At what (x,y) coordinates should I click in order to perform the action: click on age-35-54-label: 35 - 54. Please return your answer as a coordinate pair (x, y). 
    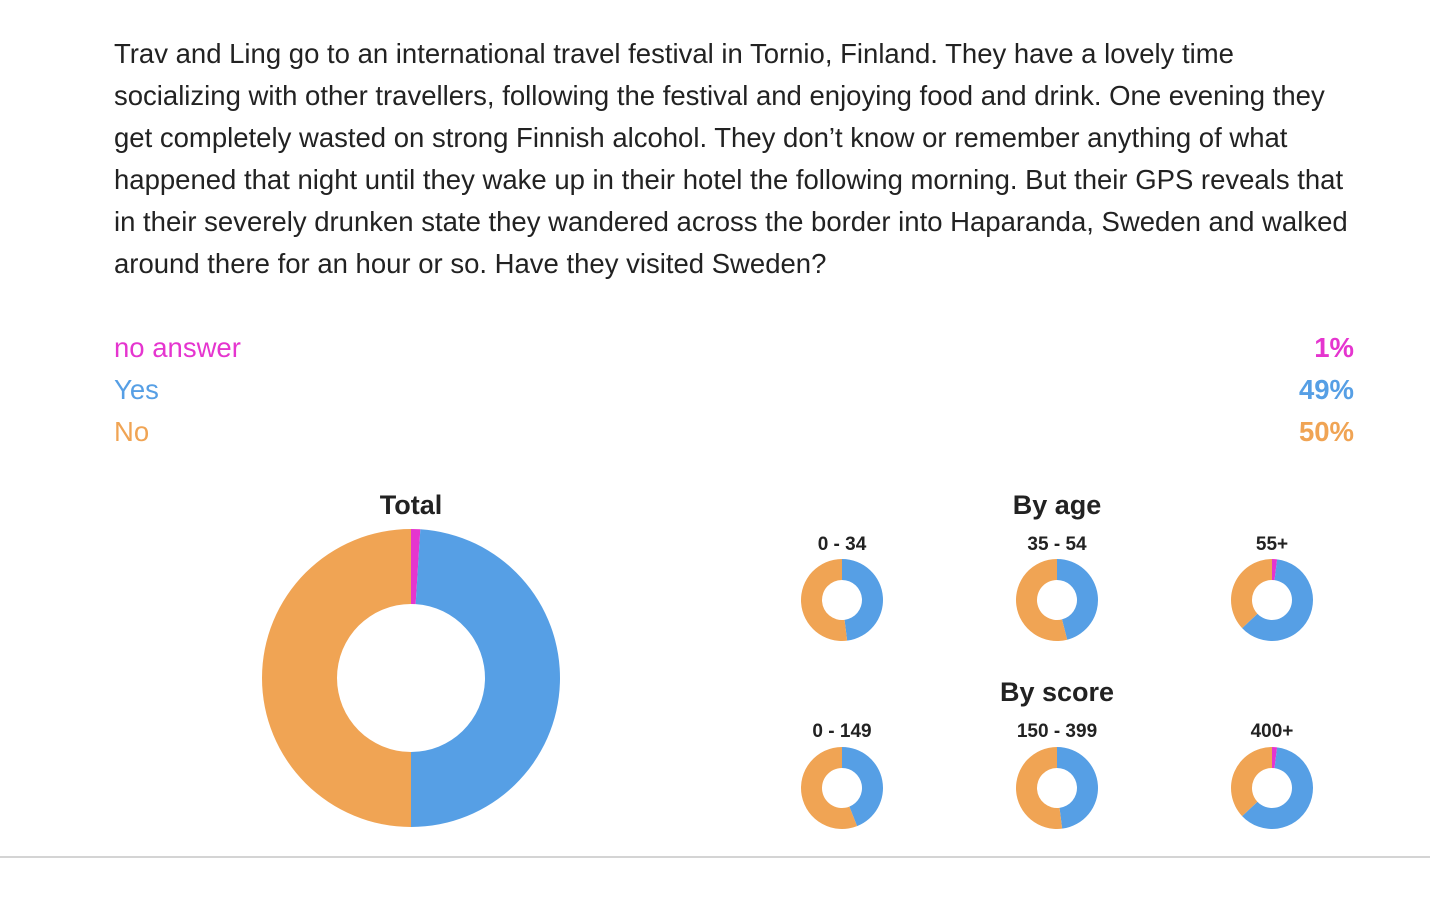
    Looking at the image, I should click on (1057, 544).